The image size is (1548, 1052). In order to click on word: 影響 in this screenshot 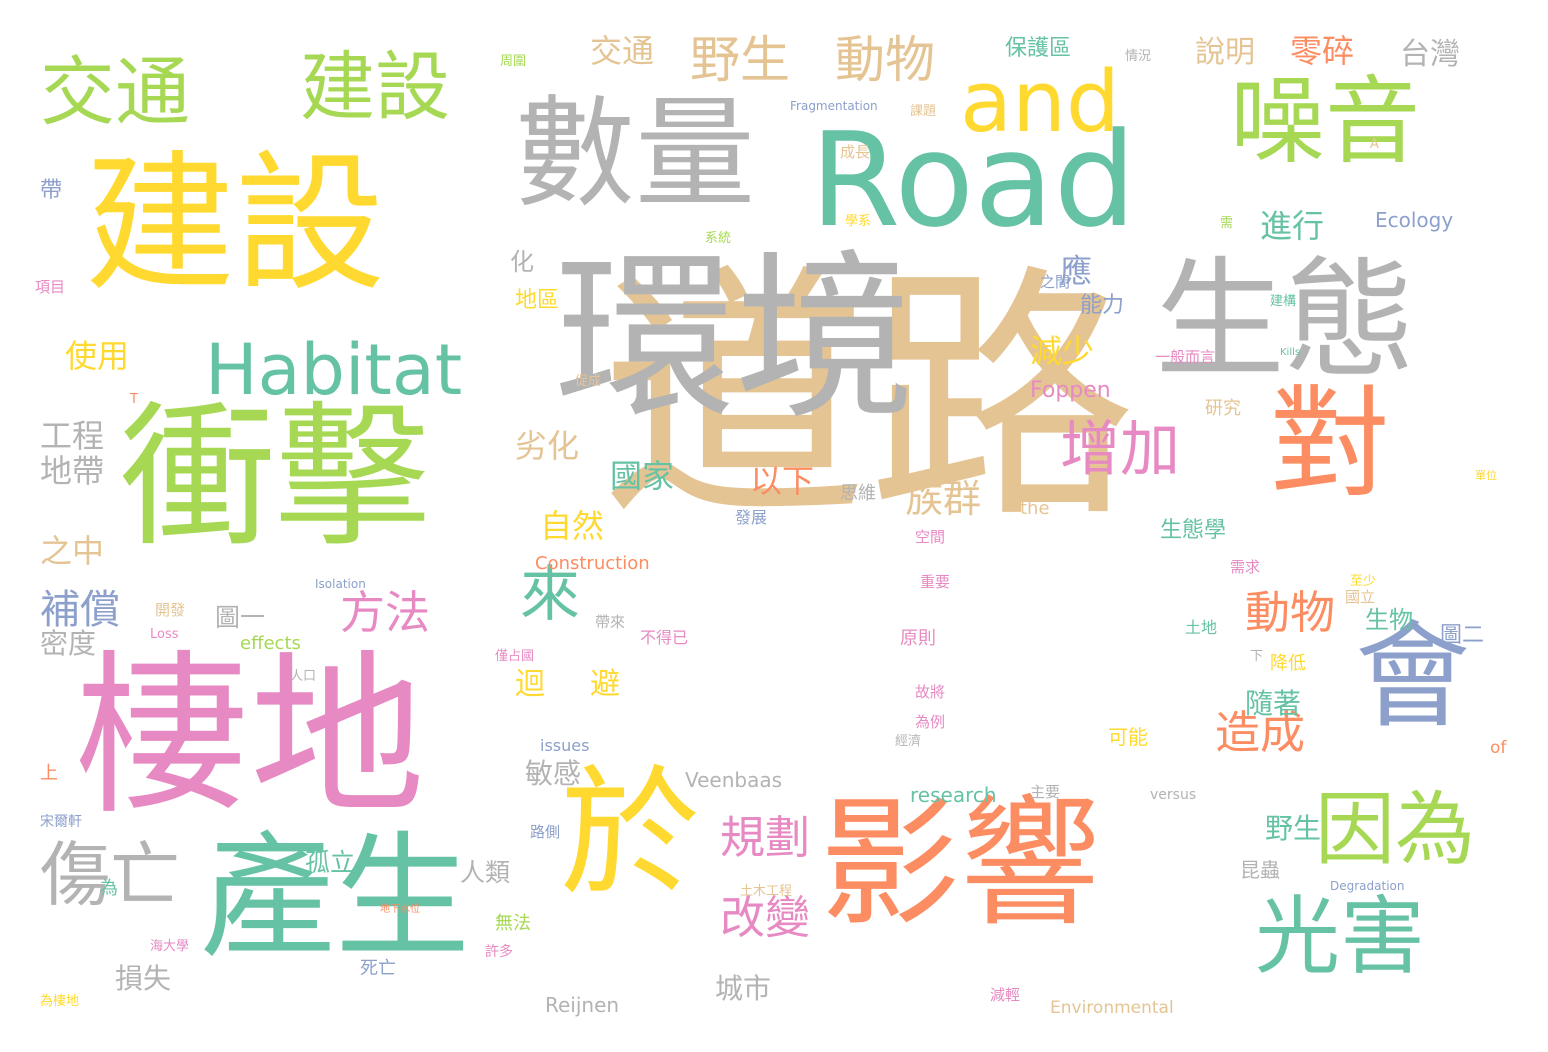, I will do `click(960, 864)`.